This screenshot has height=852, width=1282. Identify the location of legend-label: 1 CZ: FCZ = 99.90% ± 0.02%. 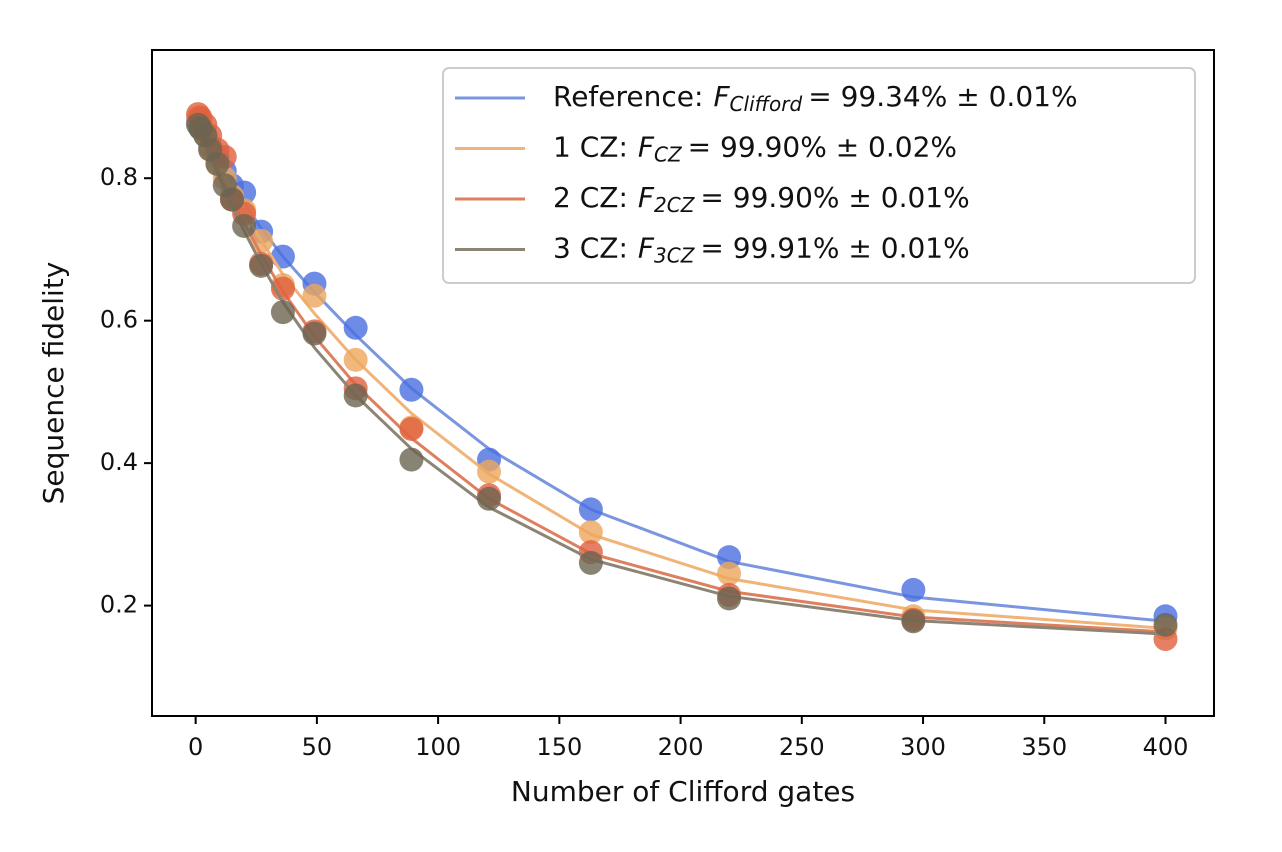
(755, 149).